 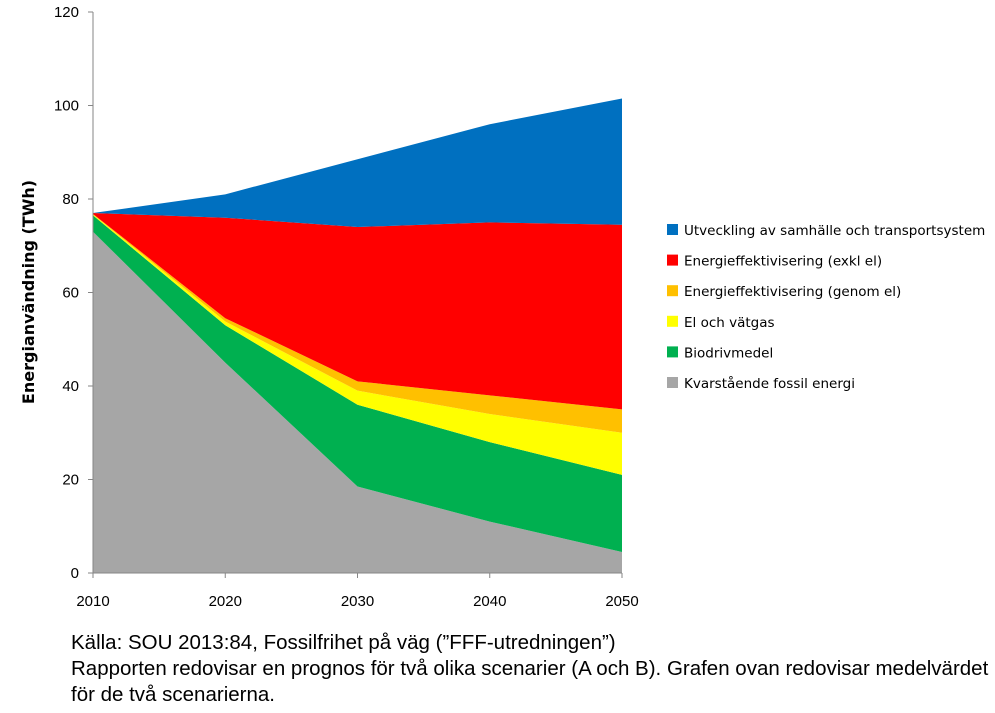 What do you see at coordinates (70, 480) in the screenshot?
I see `y-tick-label: 20` at bounding box center [70, 480].